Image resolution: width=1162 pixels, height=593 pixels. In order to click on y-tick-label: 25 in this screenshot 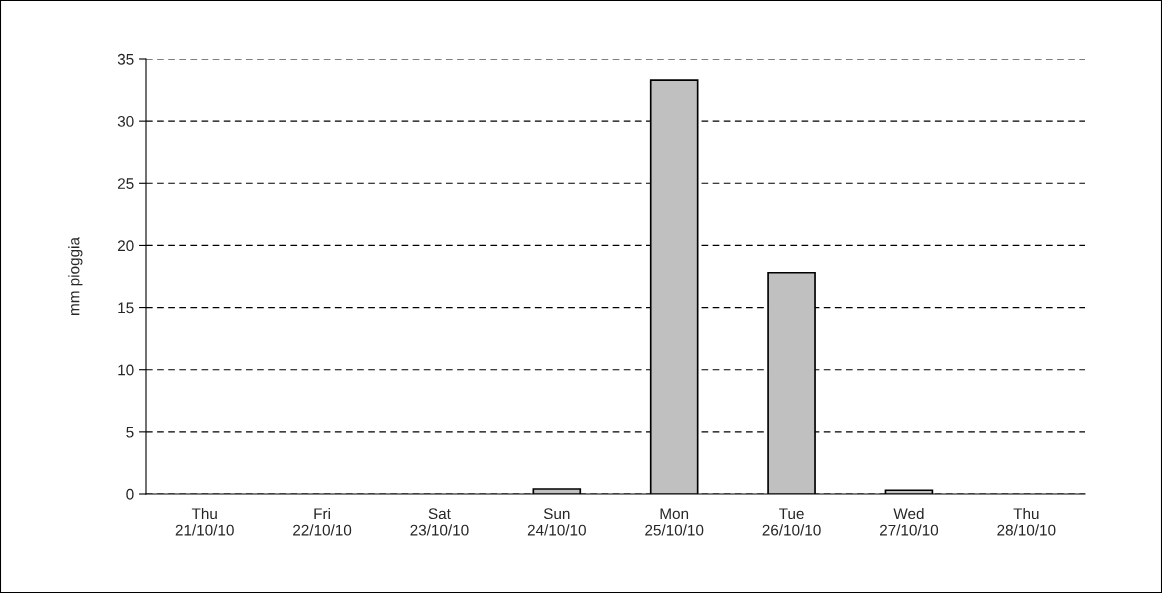, I will do `click(125, 183)`.